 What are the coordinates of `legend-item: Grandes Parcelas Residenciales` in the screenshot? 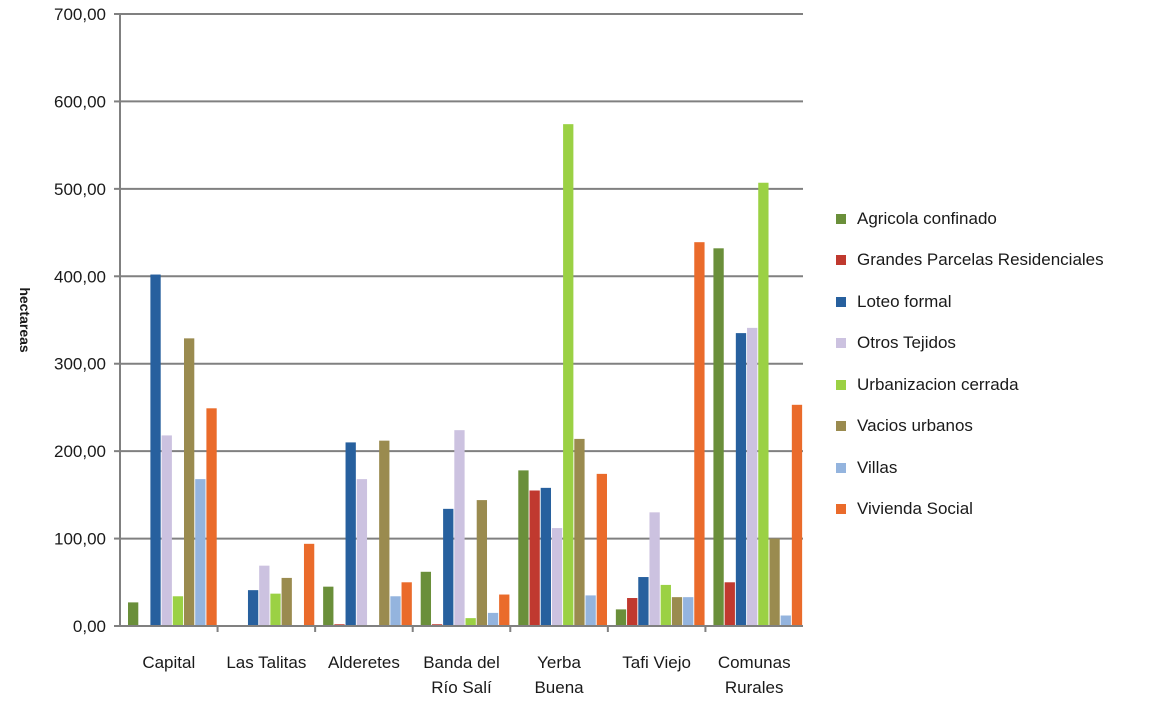 It's located at (970, 261).